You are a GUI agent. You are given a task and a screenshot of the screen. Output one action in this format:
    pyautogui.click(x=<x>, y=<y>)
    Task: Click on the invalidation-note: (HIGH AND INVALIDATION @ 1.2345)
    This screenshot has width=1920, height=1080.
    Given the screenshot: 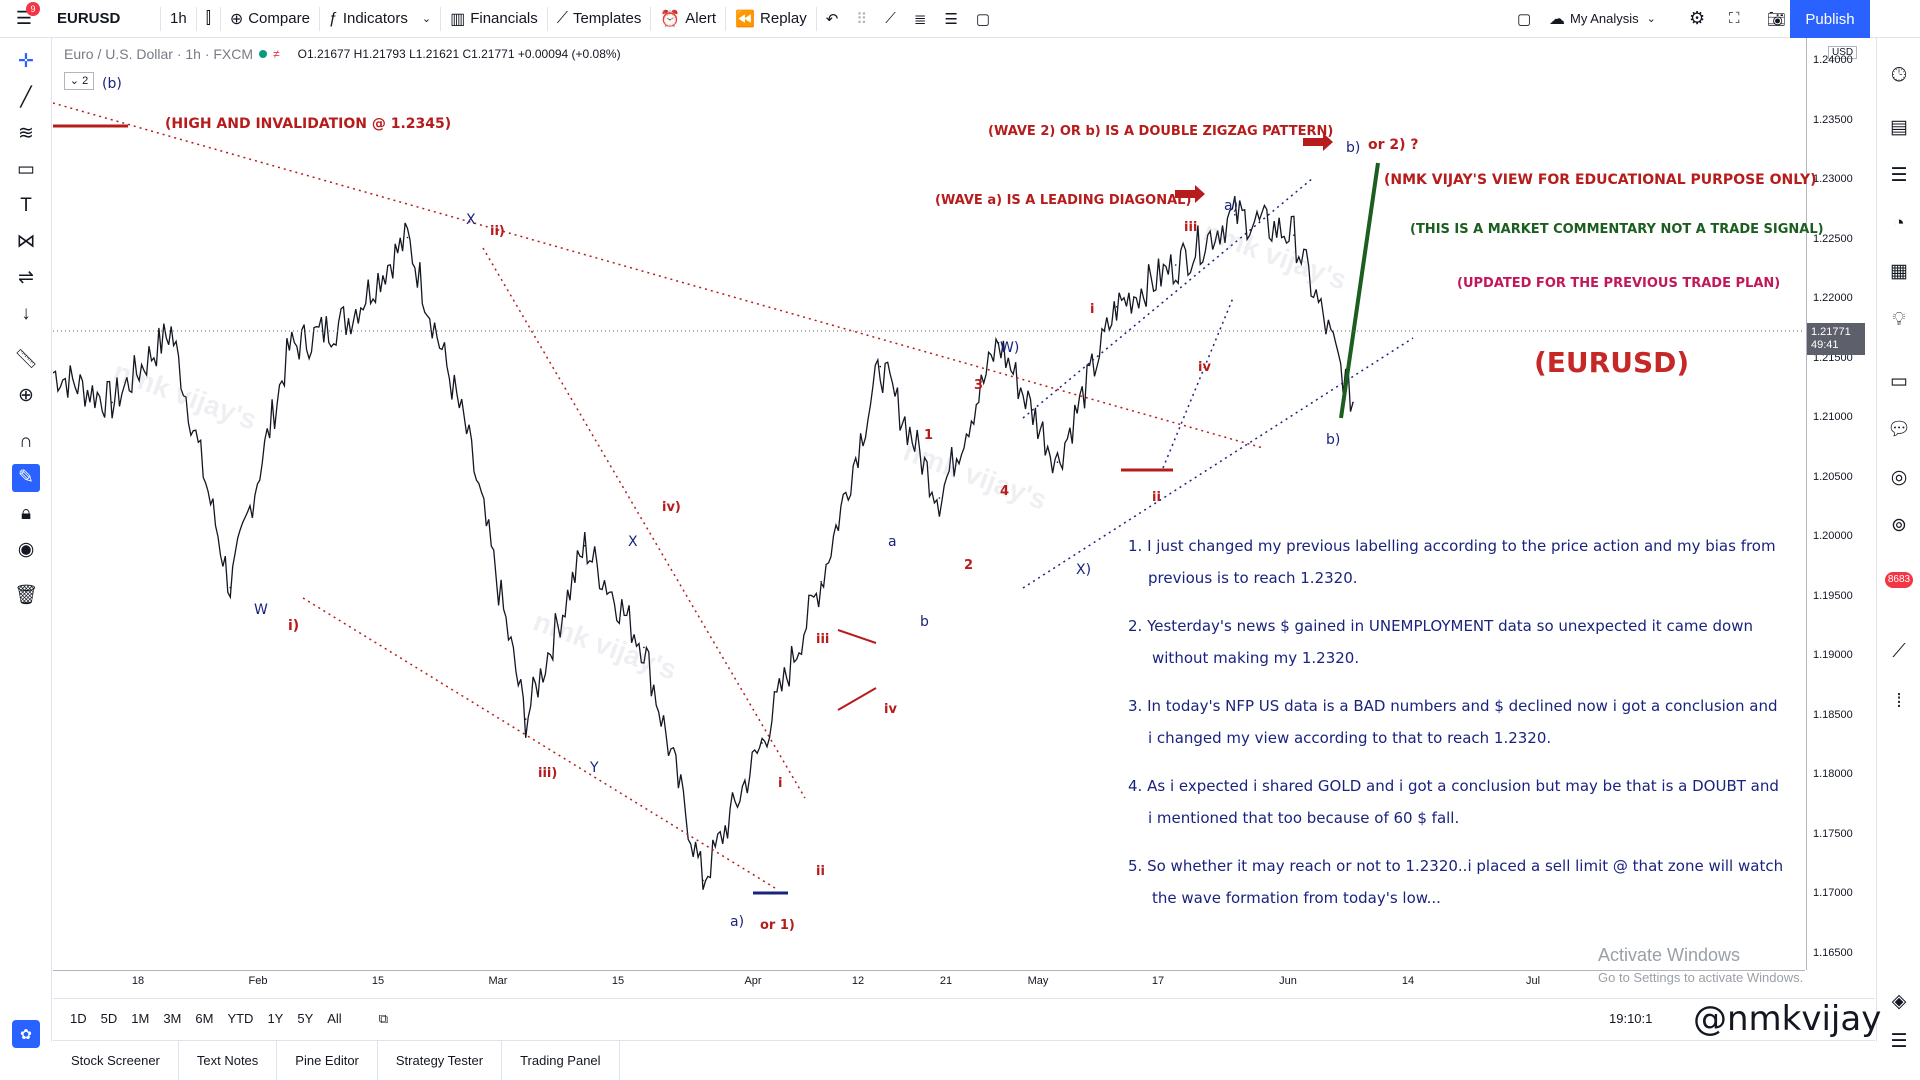 What is the action you would take?
    pyautogui.click(x=308, y=124)
    